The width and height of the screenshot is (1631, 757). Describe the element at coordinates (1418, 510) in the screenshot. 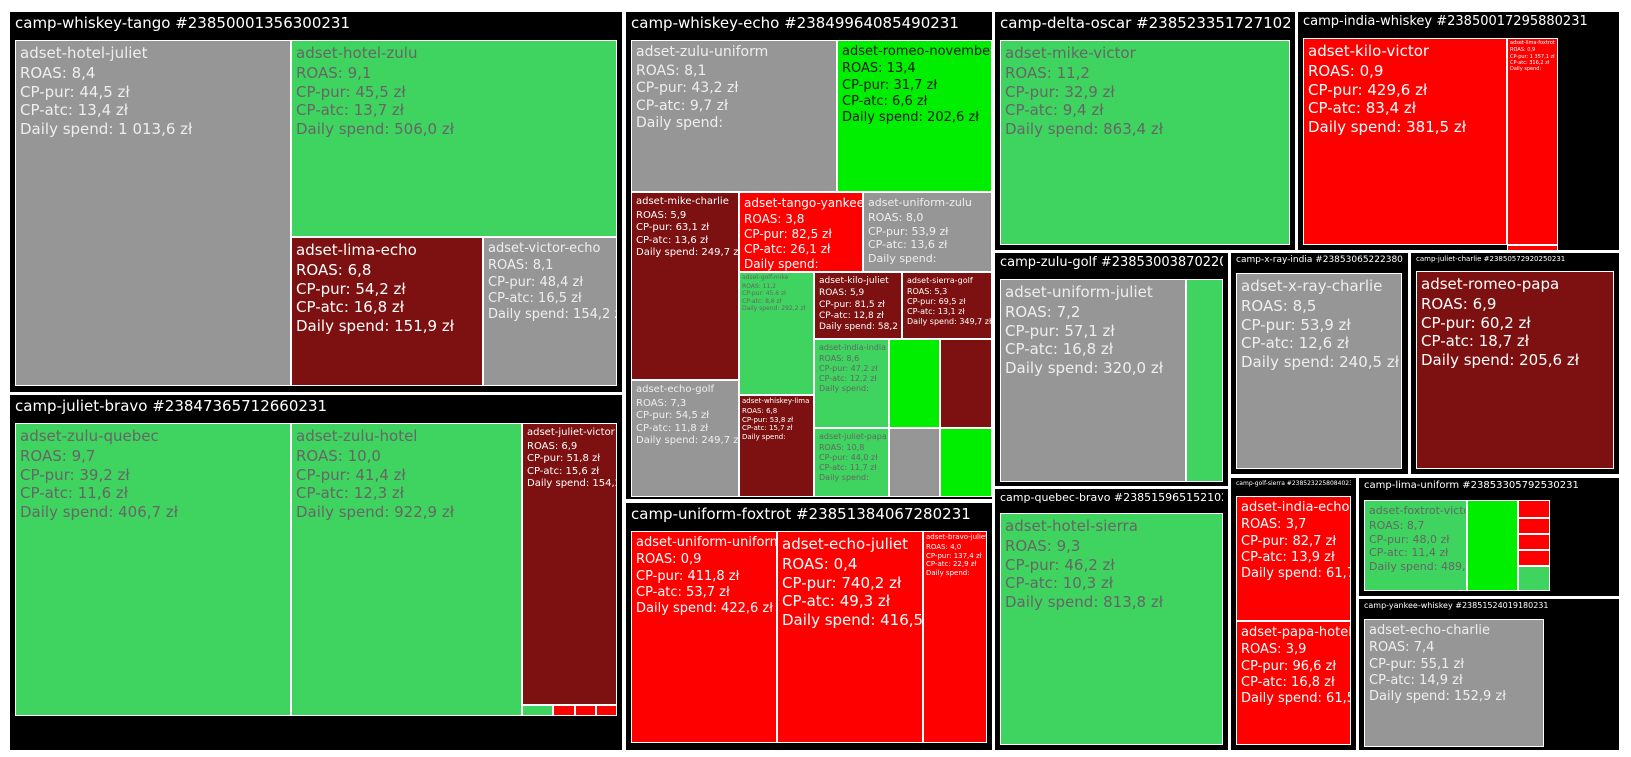

I see `adset-name: adset-foxtrot-victor` at that location.